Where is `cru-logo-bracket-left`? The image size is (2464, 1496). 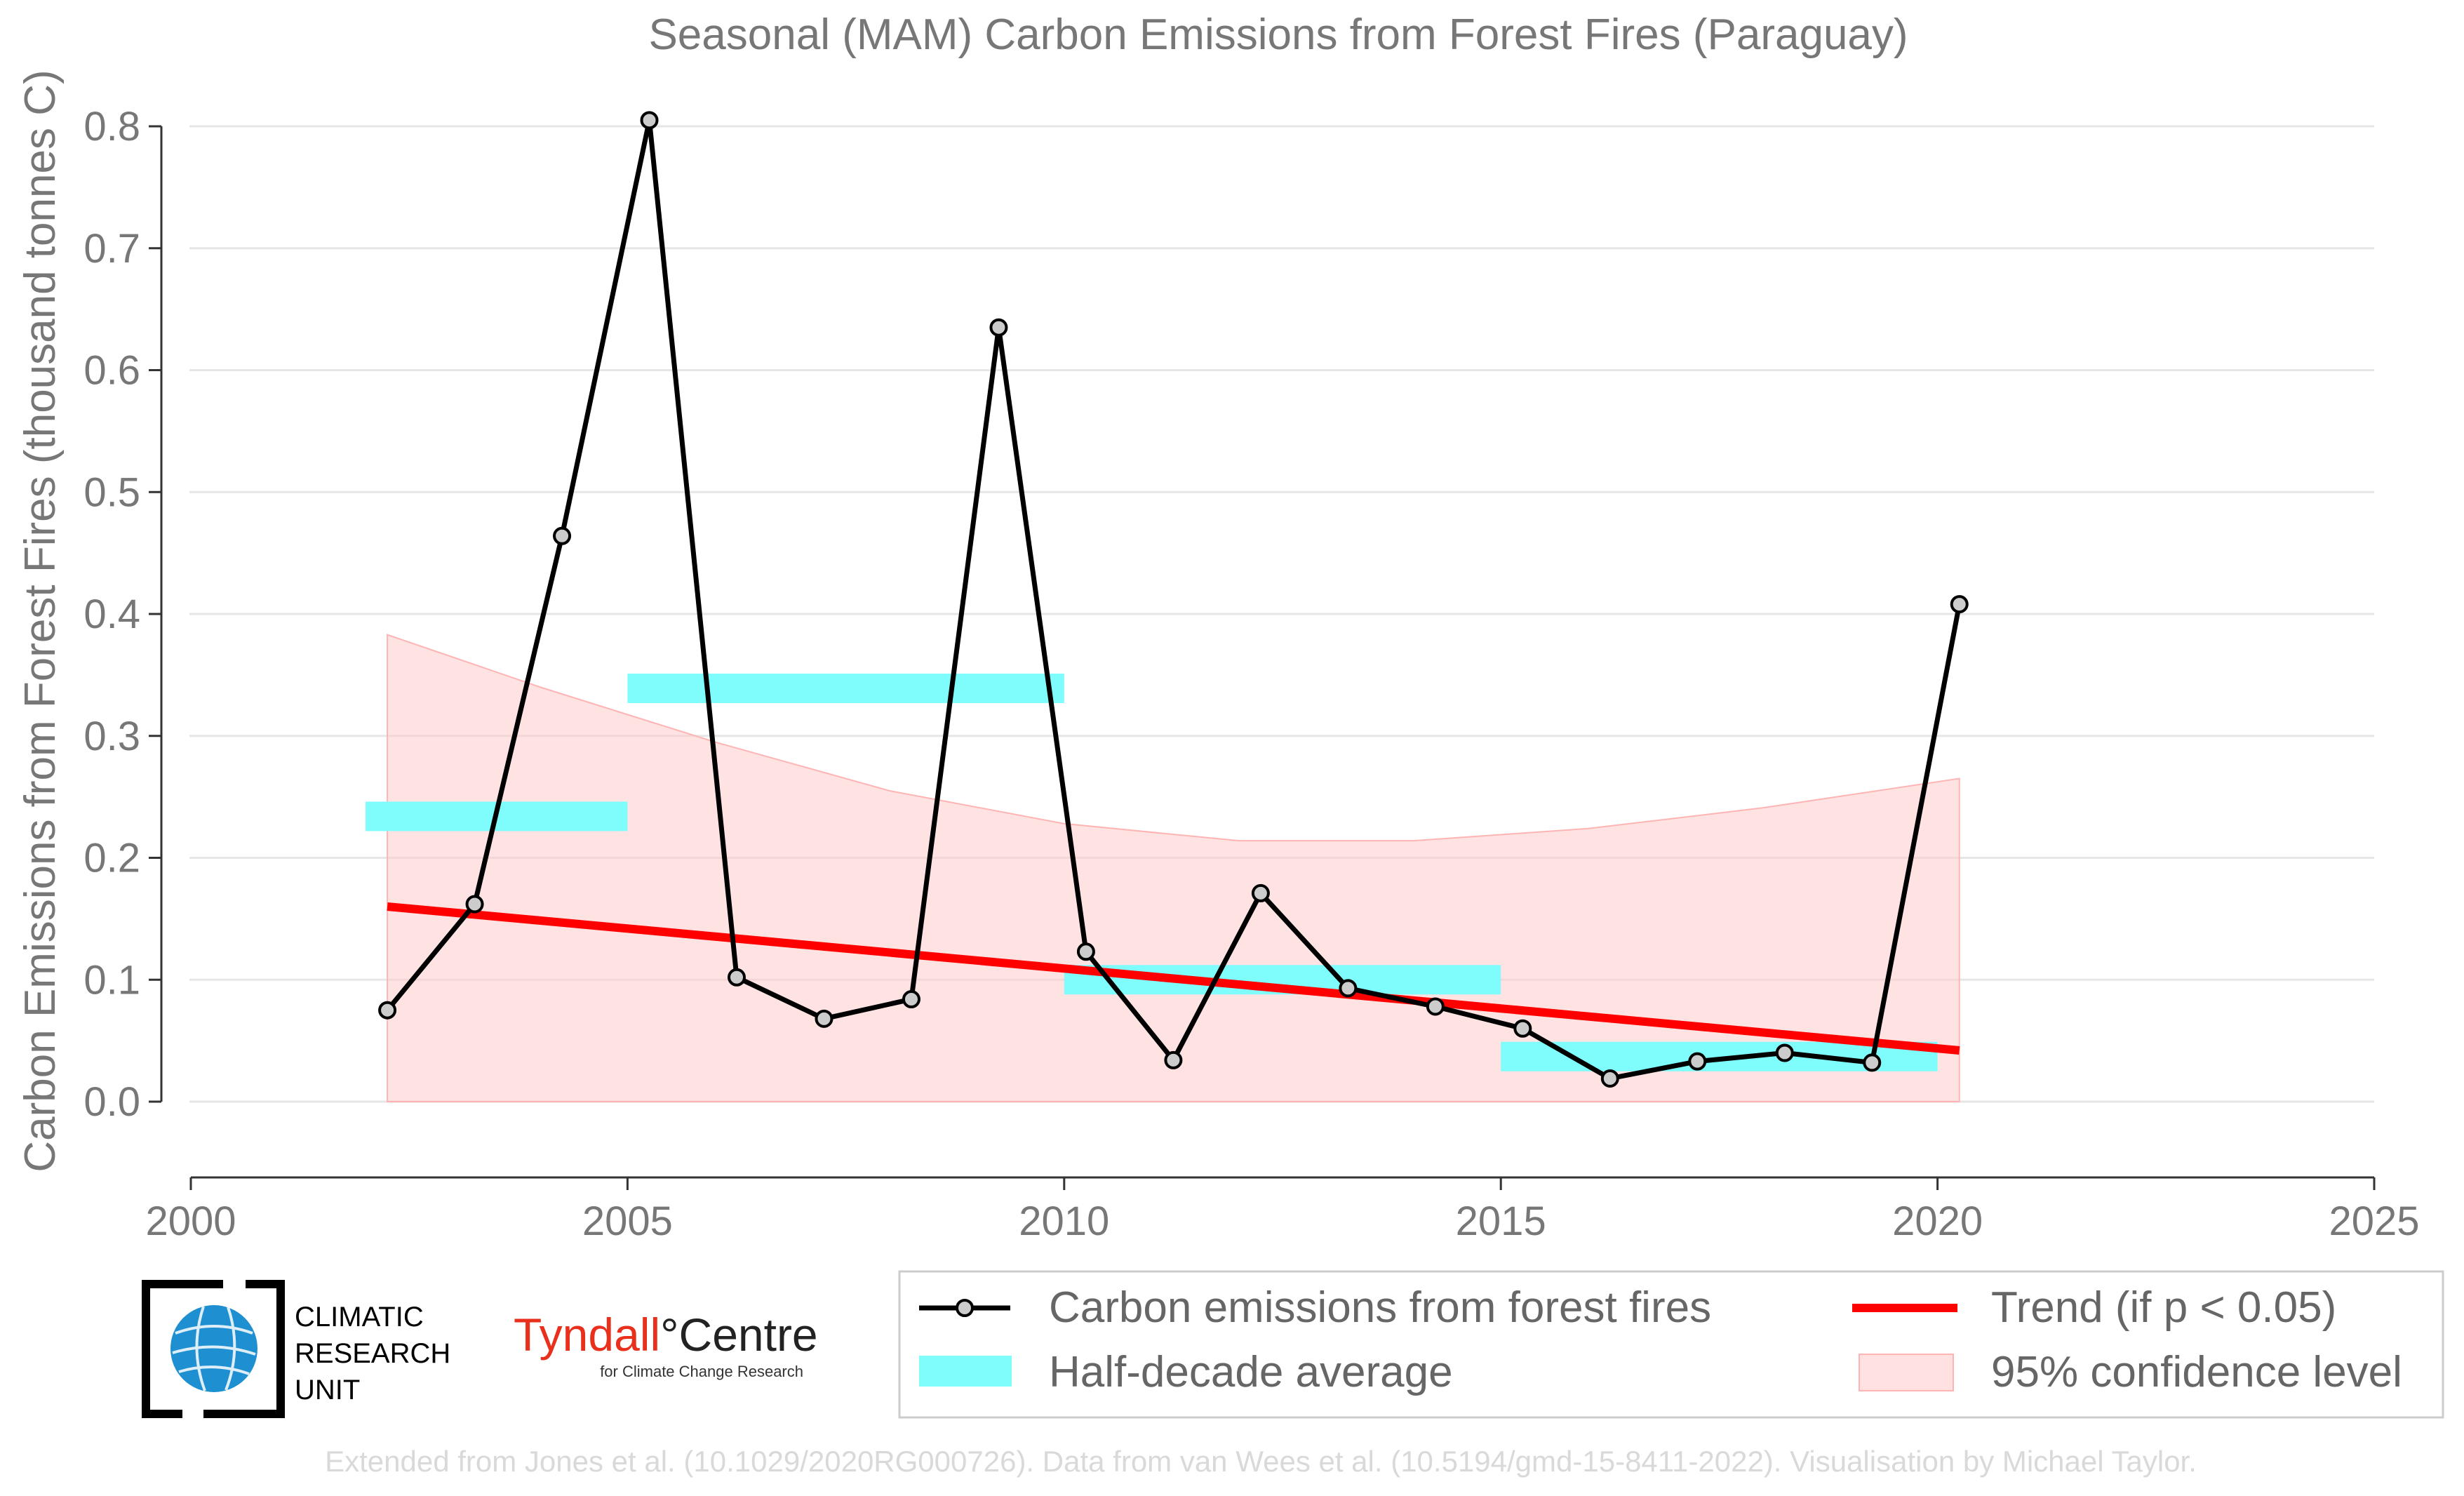
cru-logo-bracket-left is located at coordinates (182, 1349).